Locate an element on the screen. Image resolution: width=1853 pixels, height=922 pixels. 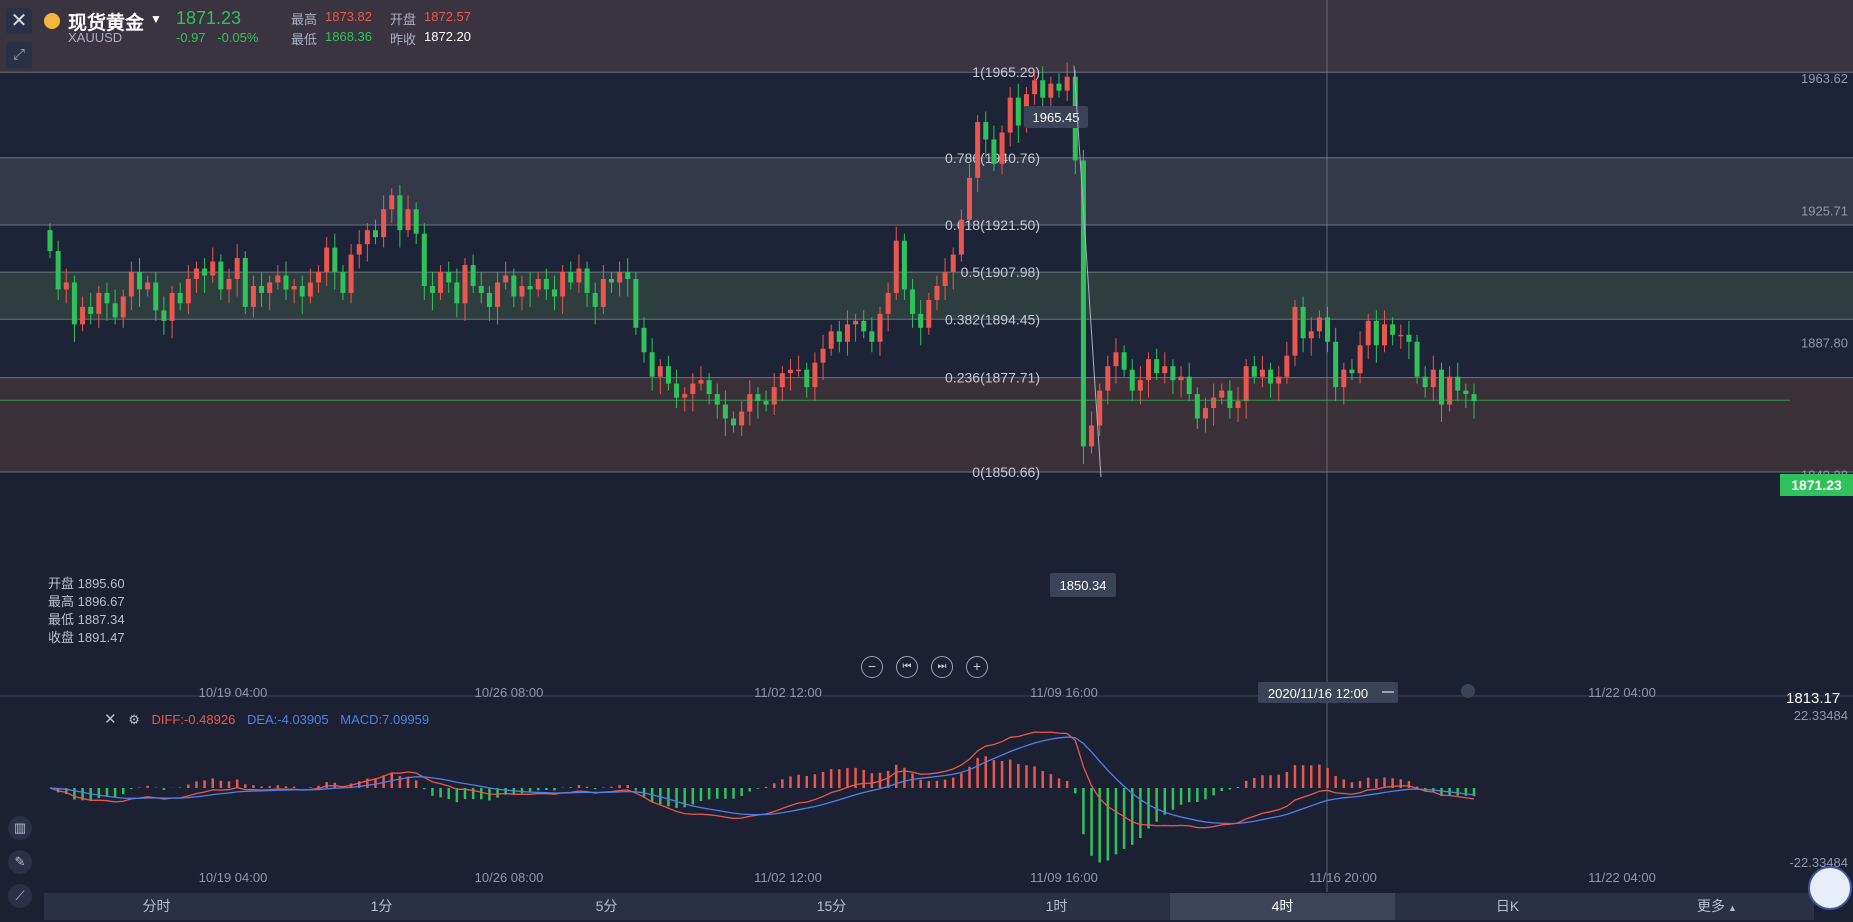
macd-time-axis-label: 11/02 12:00 is located at coordinates (788, 877).